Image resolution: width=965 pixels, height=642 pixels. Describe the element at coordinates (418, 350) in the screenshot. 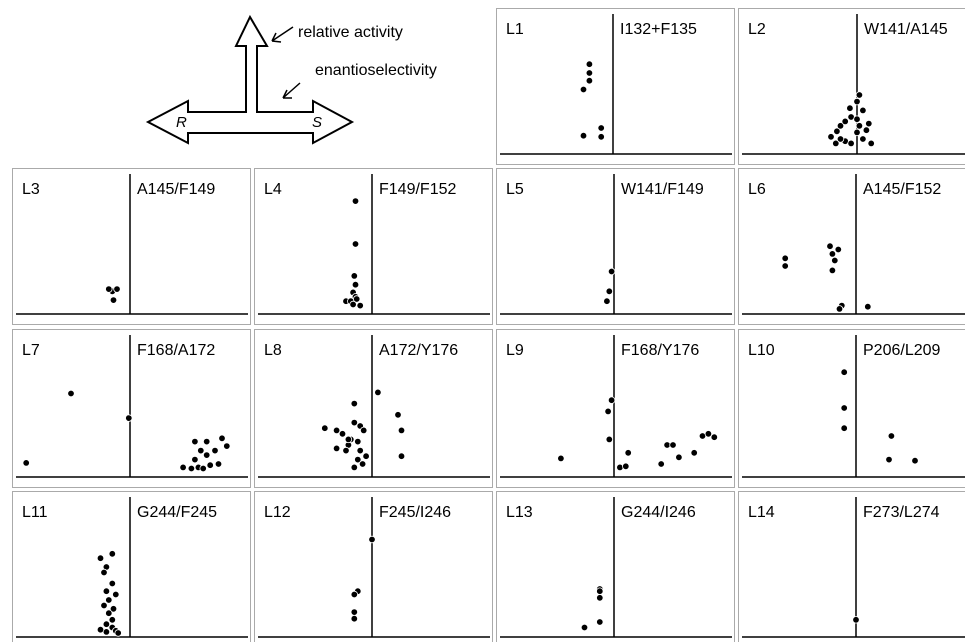

I see `panel-positions: A172/Y176` at that location.